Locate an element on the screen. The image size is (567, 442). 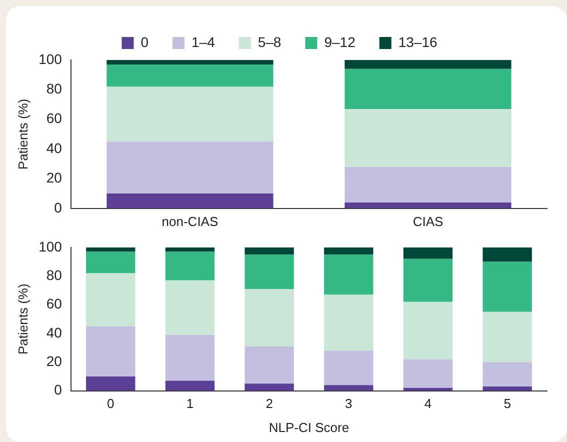
legend-label: 1–4 is located at coordinates (203, 42).